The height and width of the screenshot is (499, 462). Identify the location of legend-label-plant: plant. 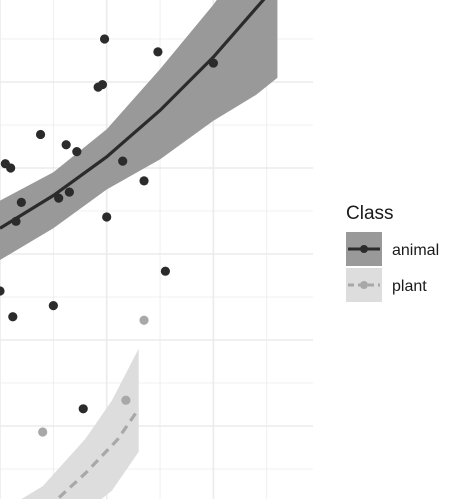
(409, 286).